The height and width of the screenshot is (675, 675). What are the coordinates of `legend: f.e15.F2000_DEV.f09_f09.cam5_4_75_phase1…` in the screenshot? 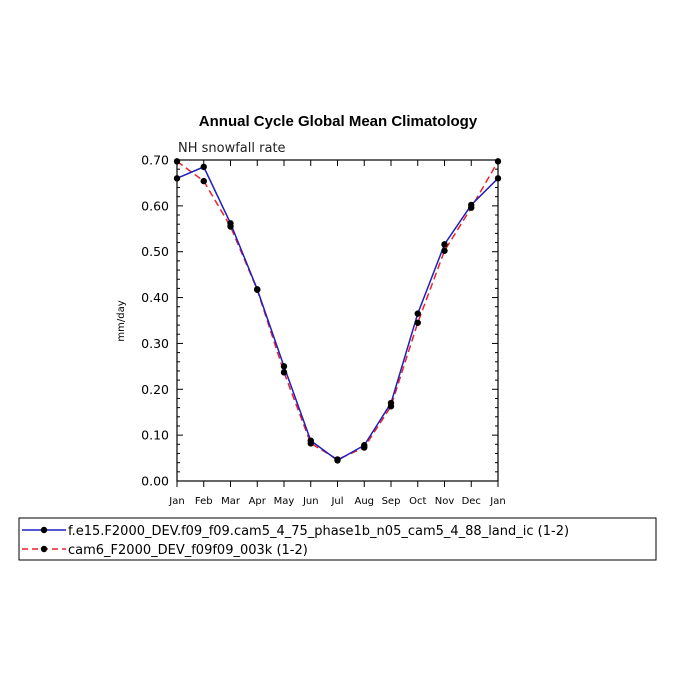 It's located at (337, 539).